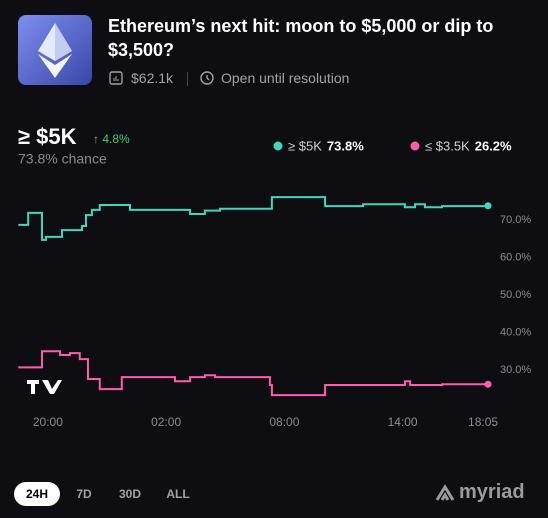 The width and height of the screenshot is (548, 518). I want to click on legend-value: 26.2%, so click(493, 145).